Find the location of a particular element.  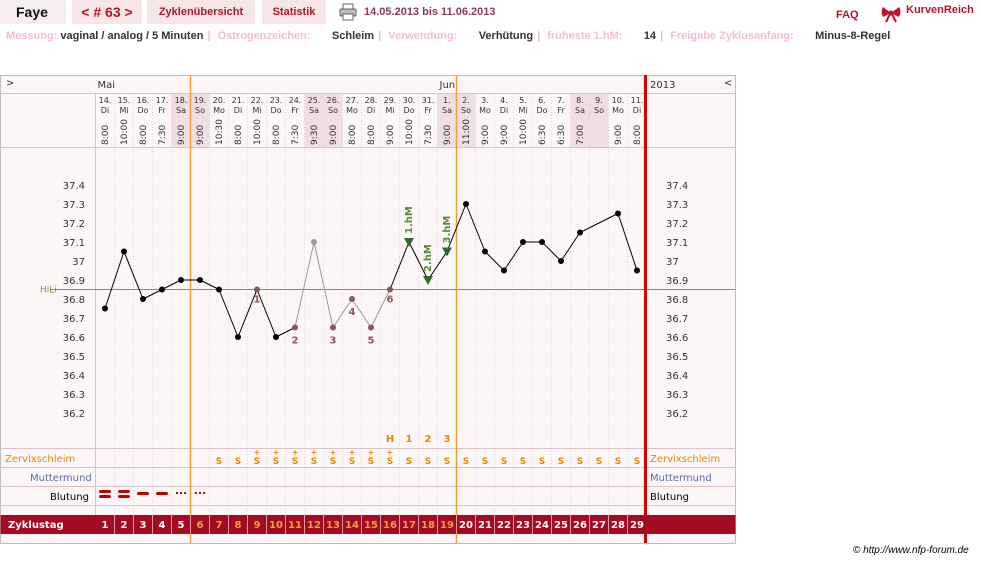

y-tick-label-right: 36.5 is located at coordinates (677, 357).